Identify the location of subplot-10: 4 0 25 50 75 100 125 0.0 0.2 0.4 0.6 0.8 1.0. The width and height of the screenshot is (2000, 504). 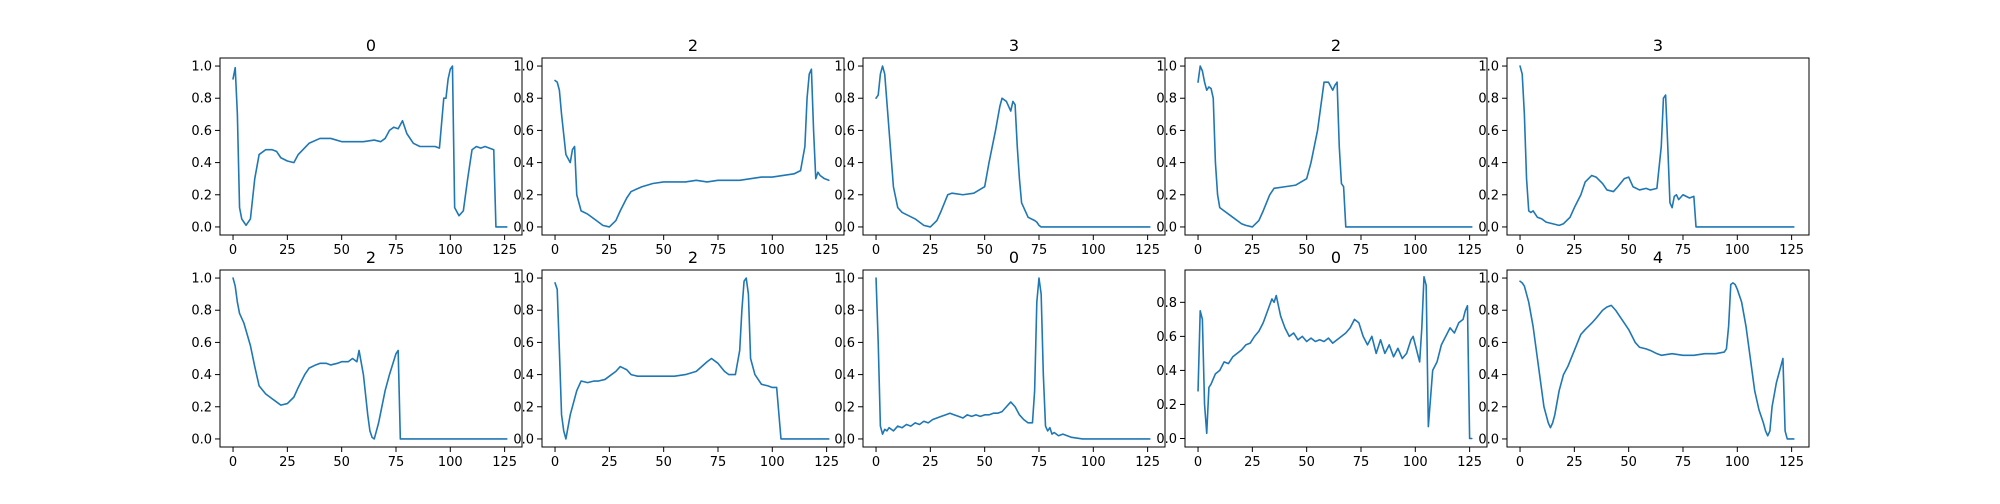
(1644, 359).